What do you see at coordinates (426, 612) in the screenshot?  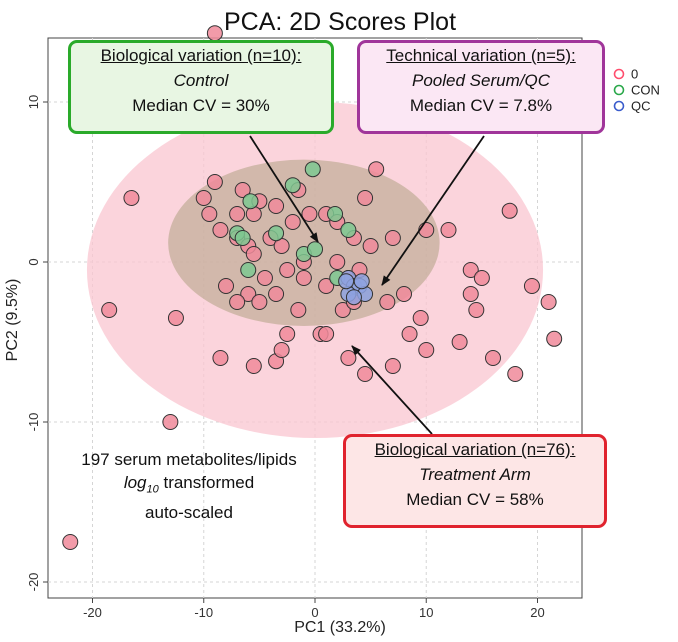 I see `x-tick-label: 10` at bounding box center [426, 612].